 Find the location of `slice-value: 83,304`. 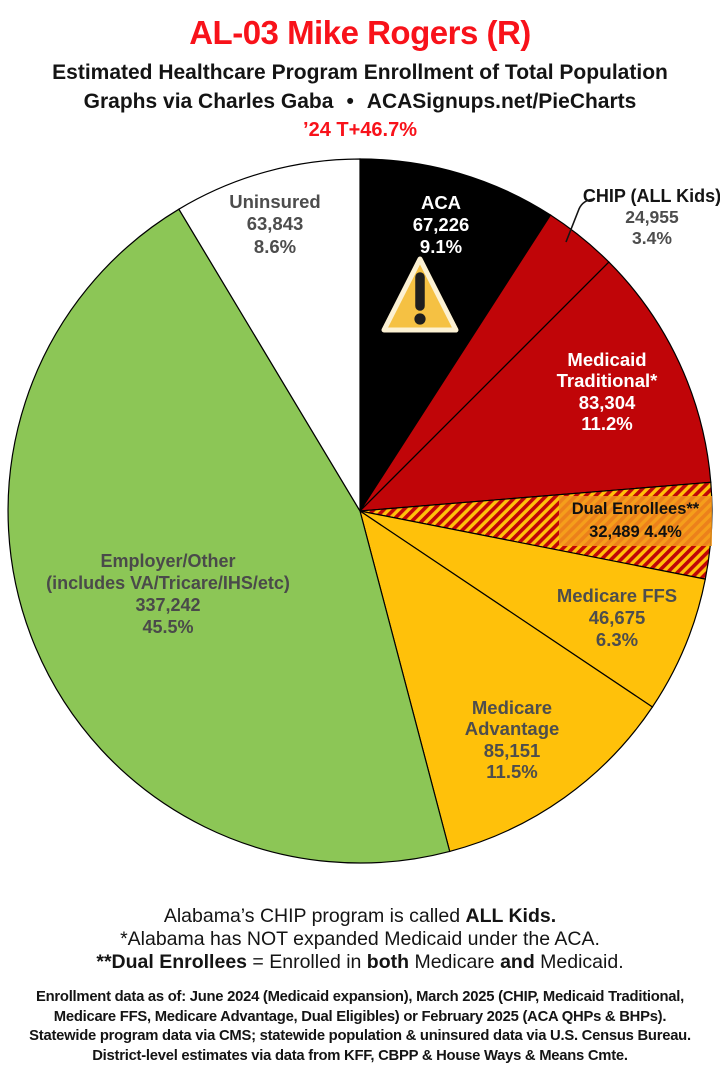

slice-value: 83,304 is located at coordinates (607, 402).